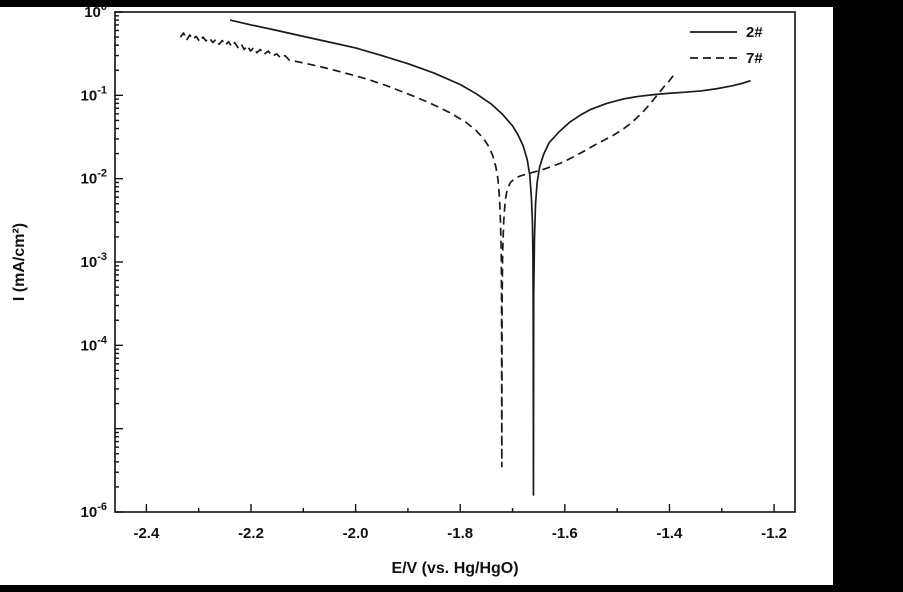 The image size is (903, 592). What do you see at coordinates (251, 533) in the screenshot?
I see `x-tick-label: -2.2` at bounding box center [251, 533].